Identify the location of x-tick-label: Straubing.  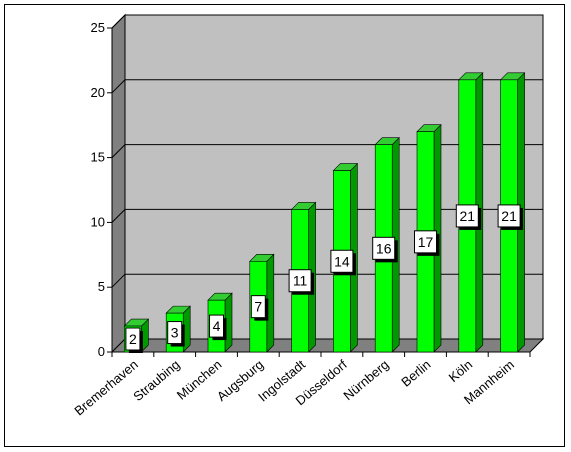
(156, 380).